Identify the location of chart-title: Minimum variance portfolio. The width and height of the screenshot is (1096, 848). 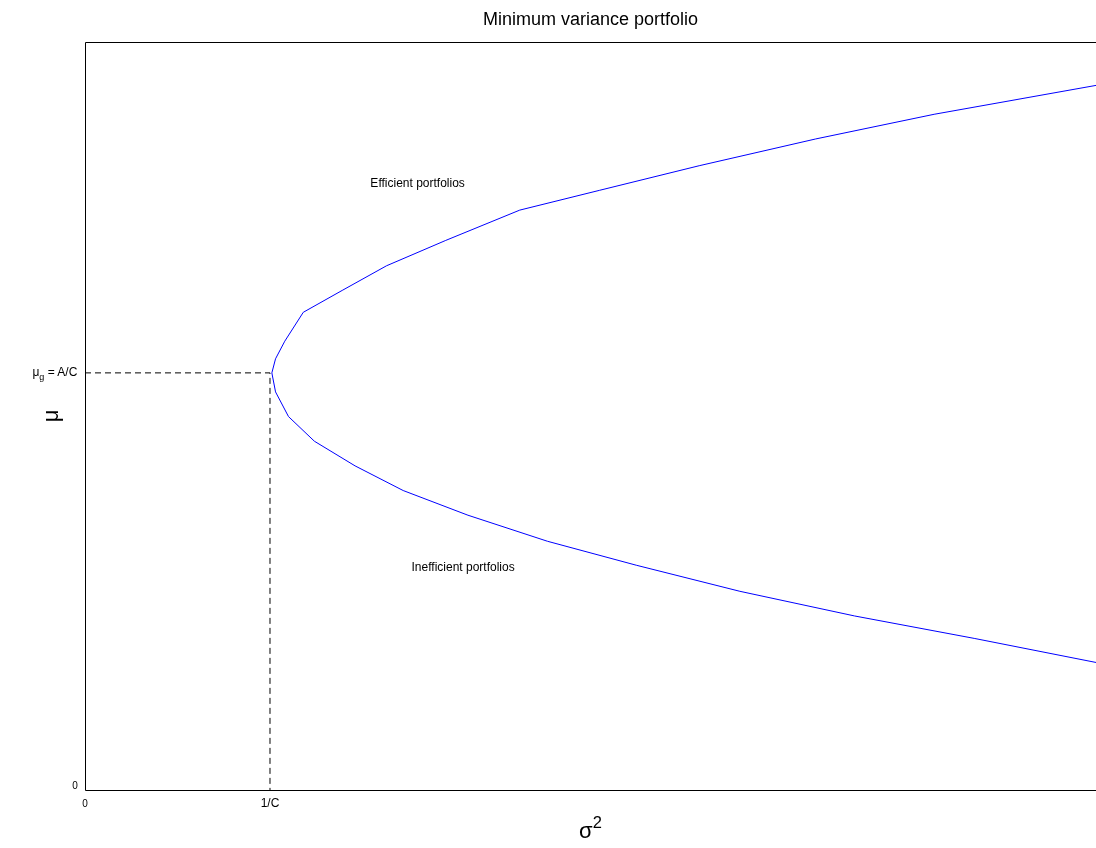
(590, 18).